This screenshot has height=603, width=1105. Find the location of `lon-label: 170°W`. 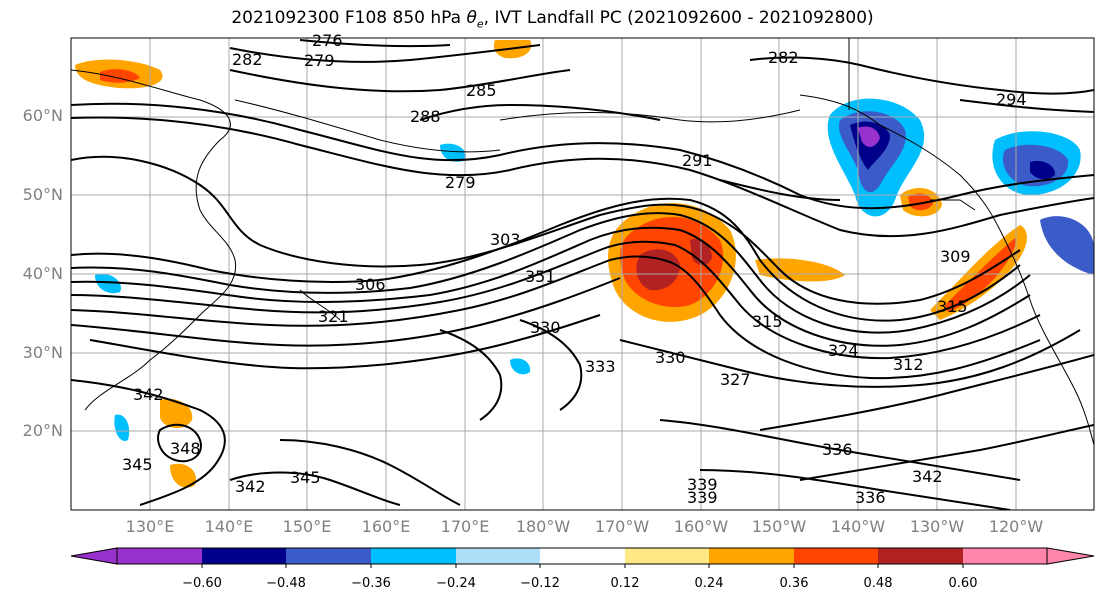

lon-label: 170°W is located at coordinates (622, 526).